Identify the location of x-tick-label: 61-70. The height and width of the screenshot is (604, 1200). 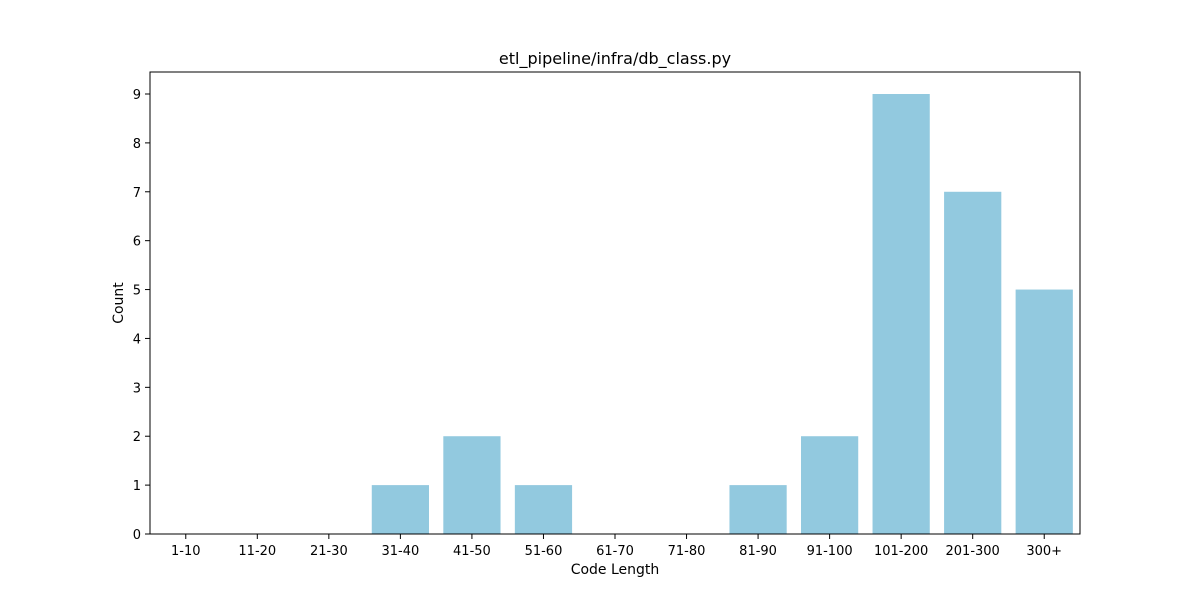
(615, 551).